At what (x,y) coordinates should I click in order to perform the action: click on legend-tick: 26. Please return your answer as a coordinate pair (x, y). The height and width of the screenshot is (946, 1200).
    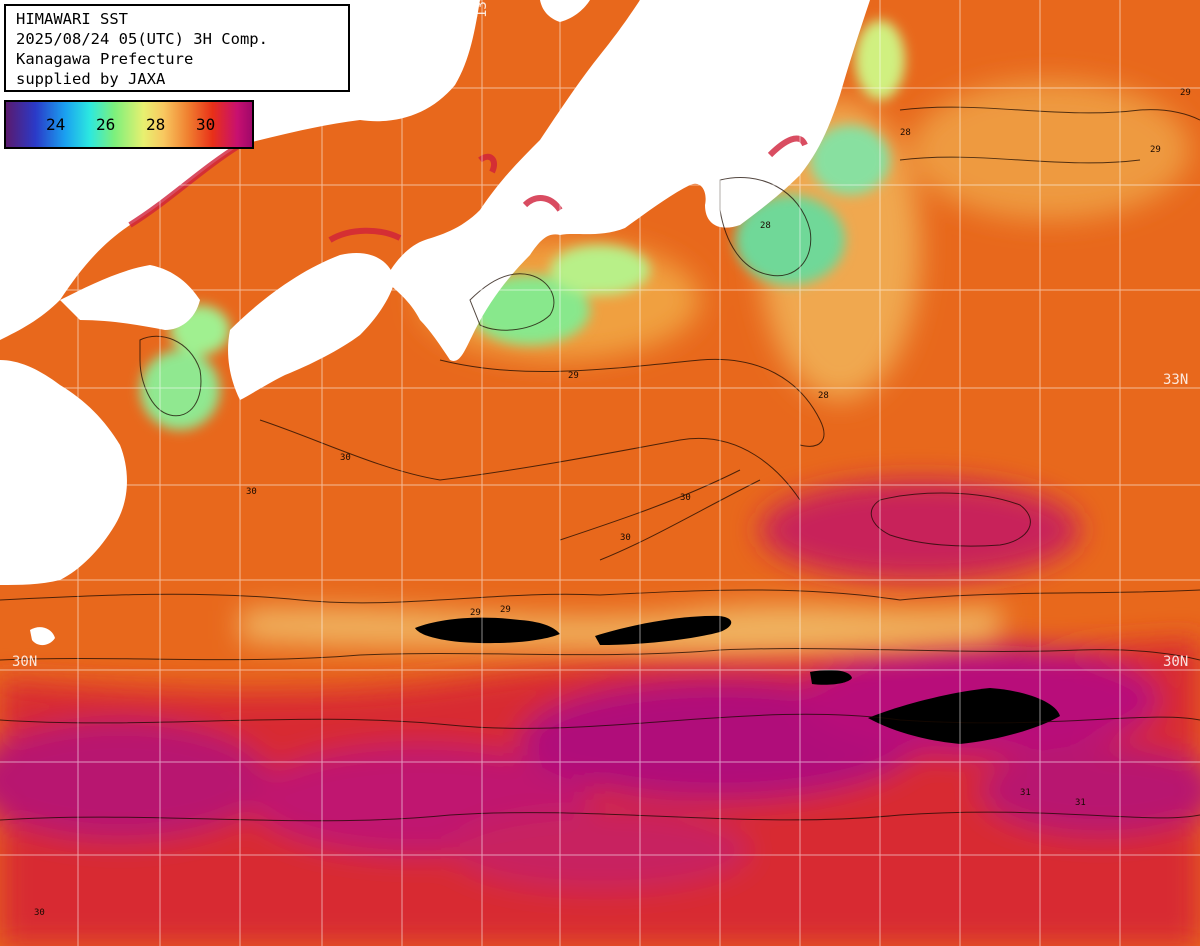
    Looking at the image, I should click on (106, 124).